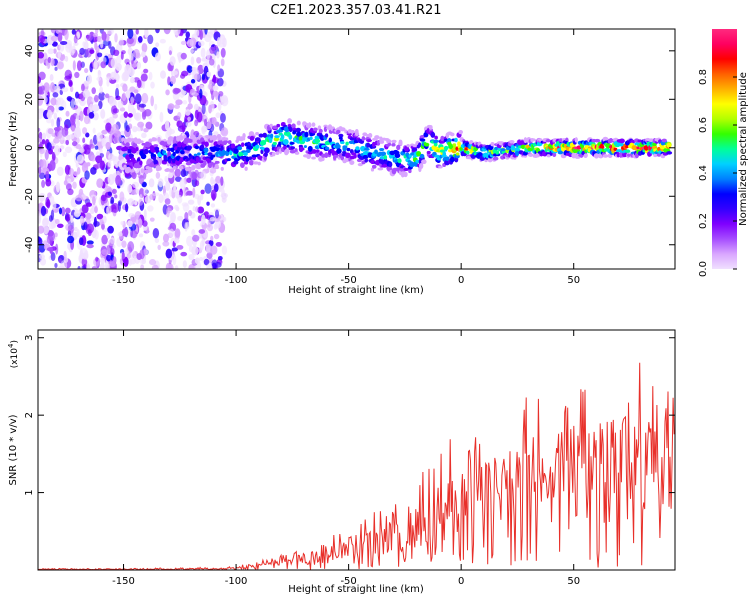 This screenshot has height=600, width=750. Describe the element at coordinates (123, 280) in the screenshot. I see `x-tick-label: -150` at that location.